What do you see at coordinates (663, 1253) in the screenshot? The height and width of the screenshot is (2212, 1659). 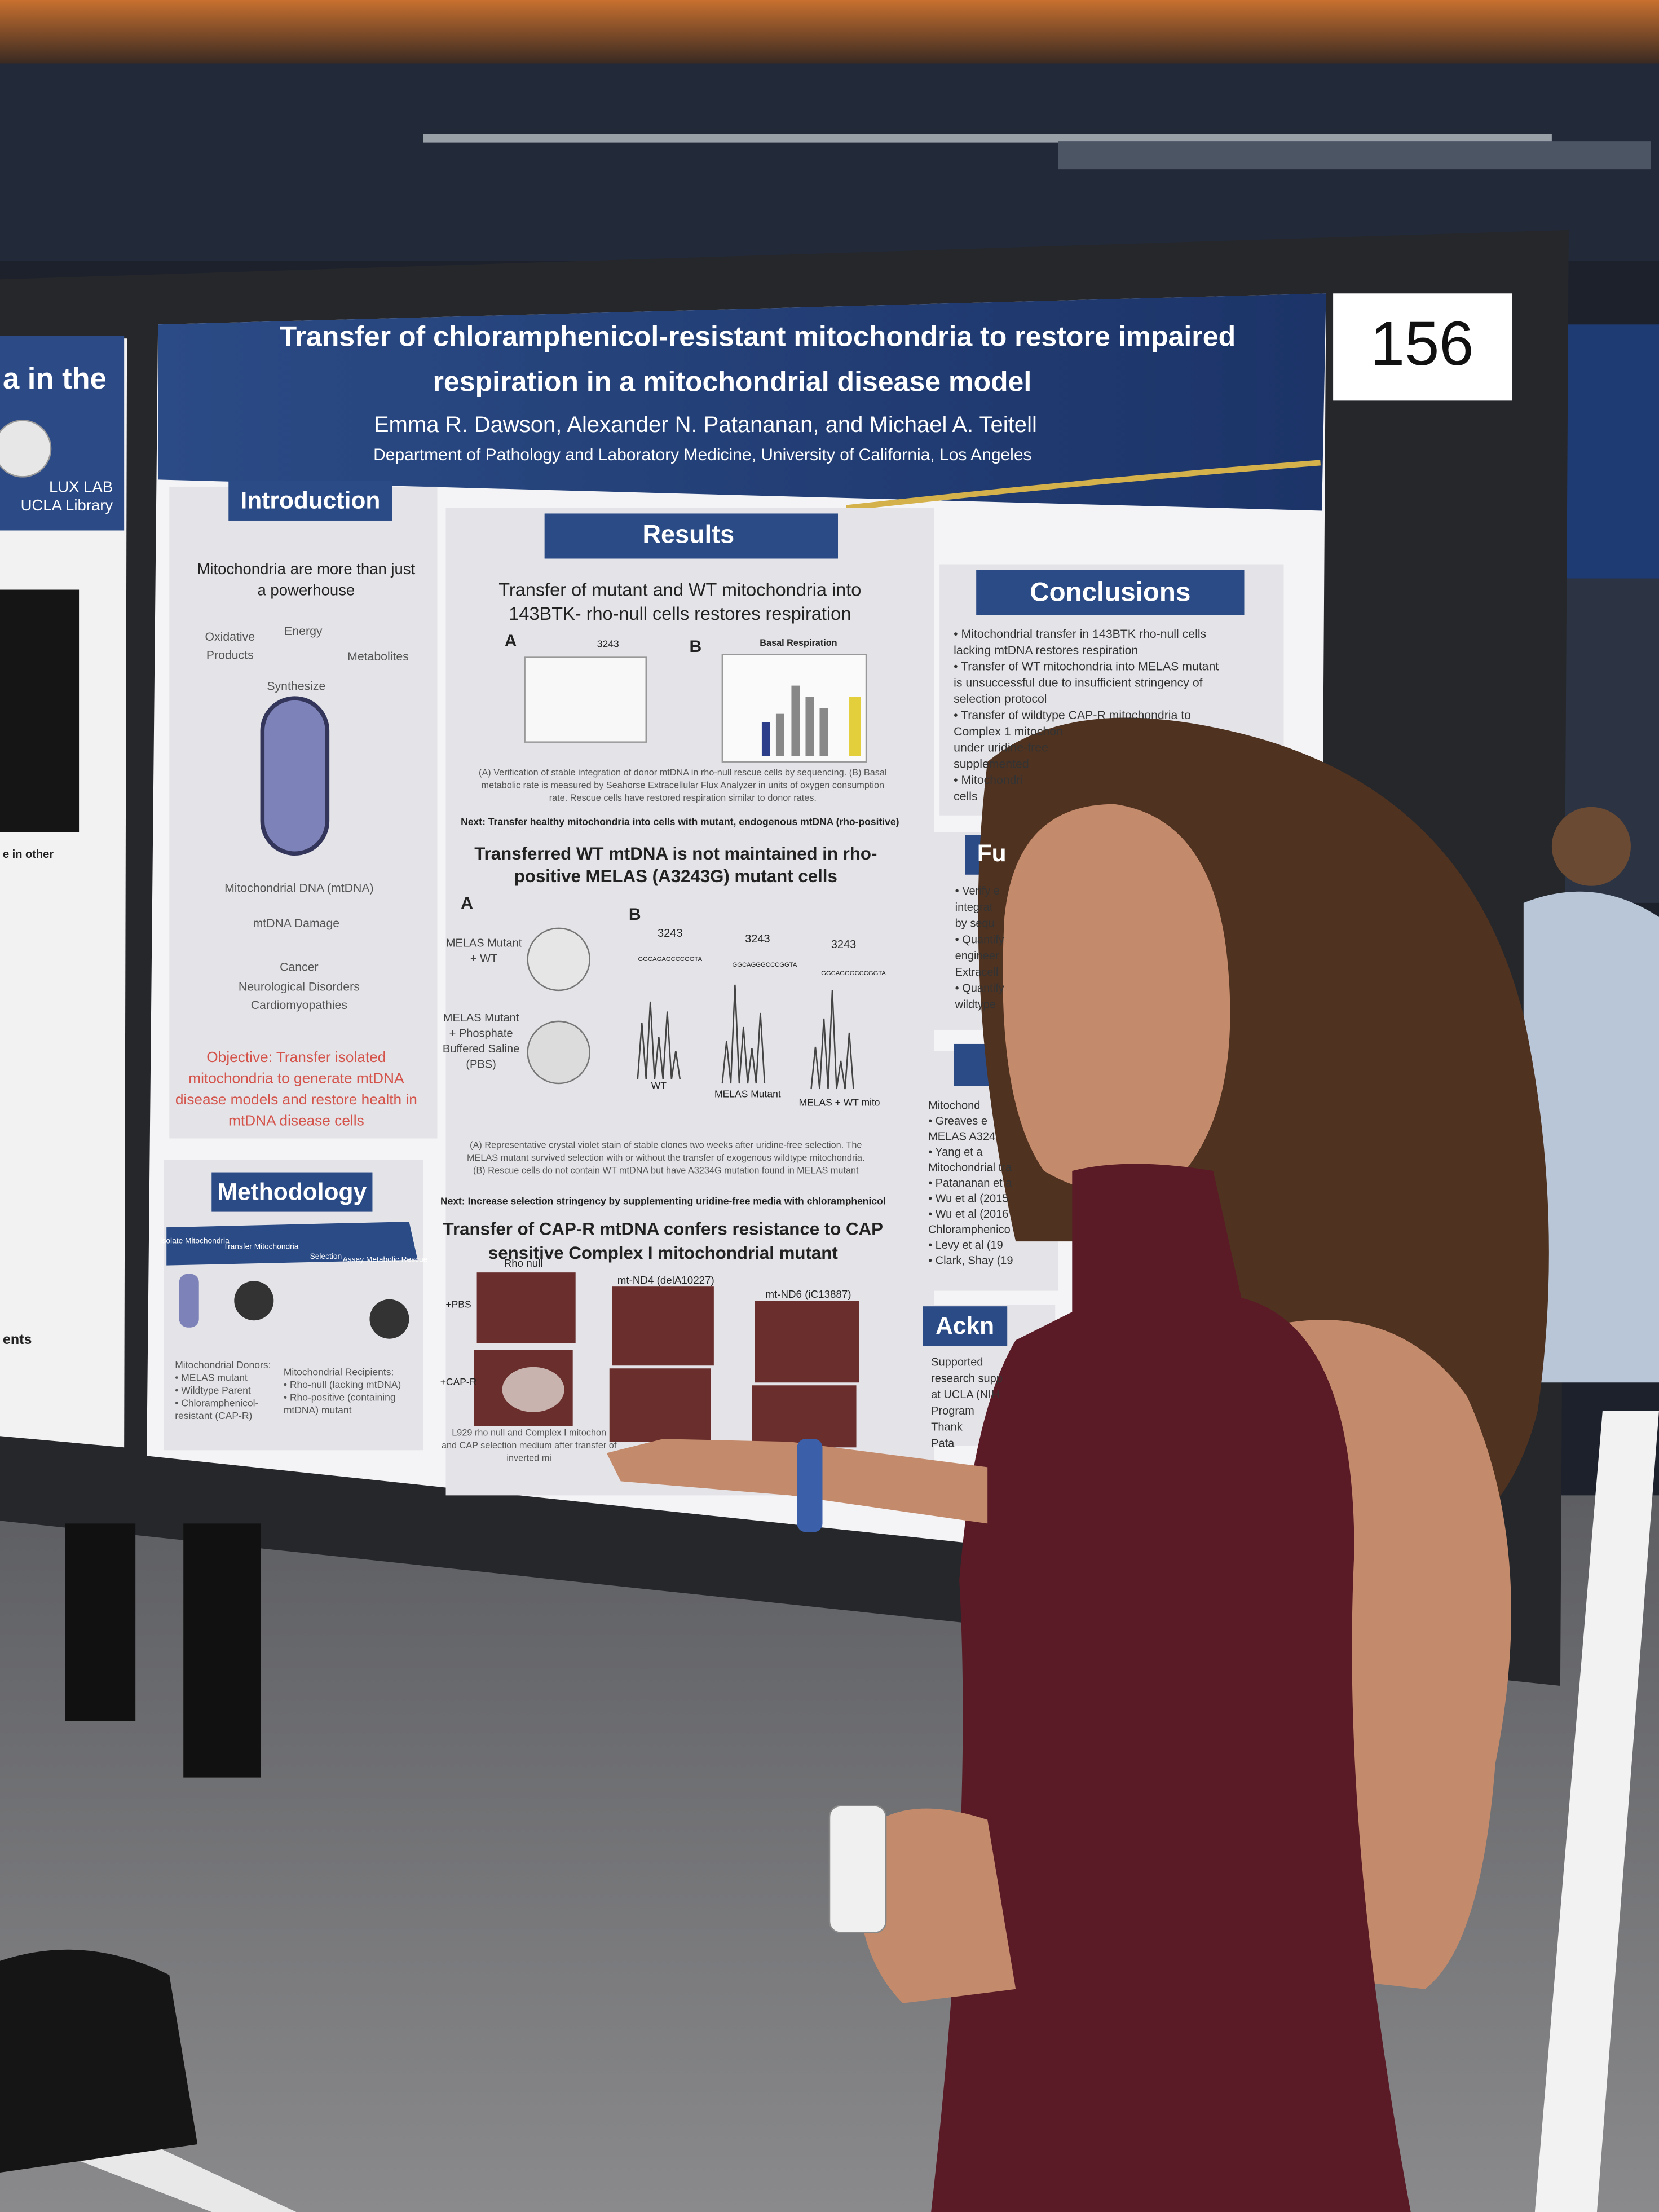 I see `results-subtitle: sensitive Complex I mitochondrial mutant` at bounding box center [663, 1253].